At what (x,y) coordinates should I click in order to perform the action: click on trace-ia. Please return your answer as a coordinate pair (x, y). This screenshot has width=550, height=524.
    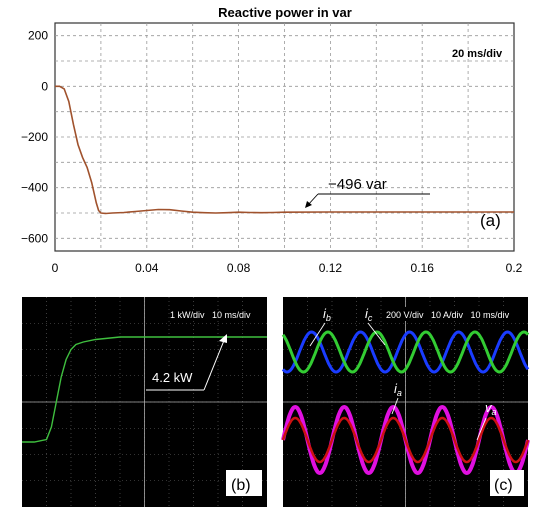
    Looking at the image, I should click on (405, 440).